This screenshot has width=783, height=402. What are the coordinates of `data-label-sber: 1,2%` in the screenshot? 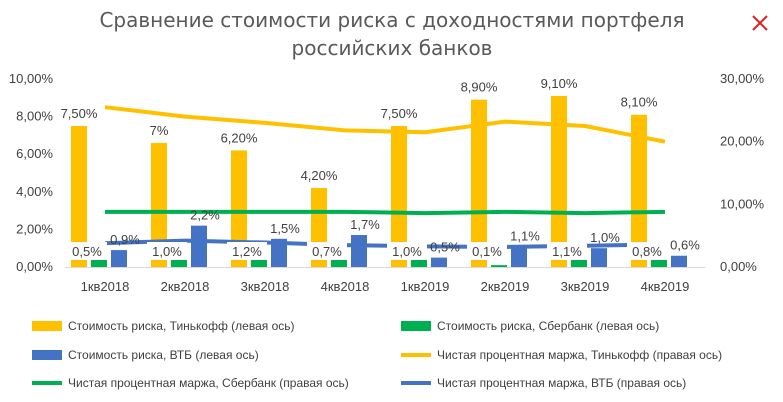 It's located at (247, 251).